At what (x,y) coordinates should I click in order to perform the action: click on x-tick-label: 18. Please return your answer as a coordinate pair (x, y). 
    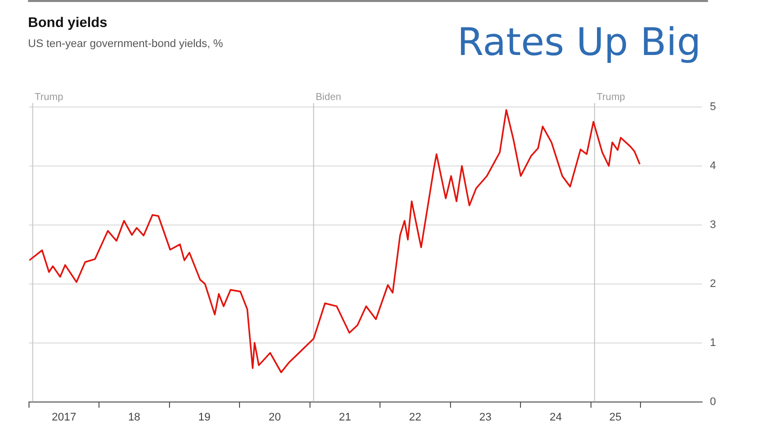
    Looking at the image, I should click on (134, 417).